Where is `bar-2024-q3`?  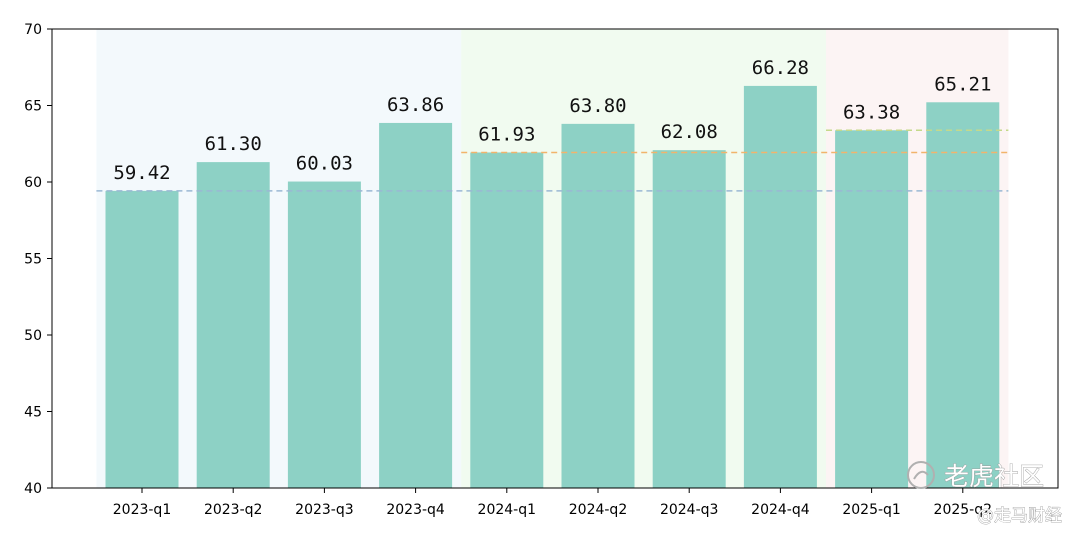
bar-2024-q3 is located at coordinates (689, 319).